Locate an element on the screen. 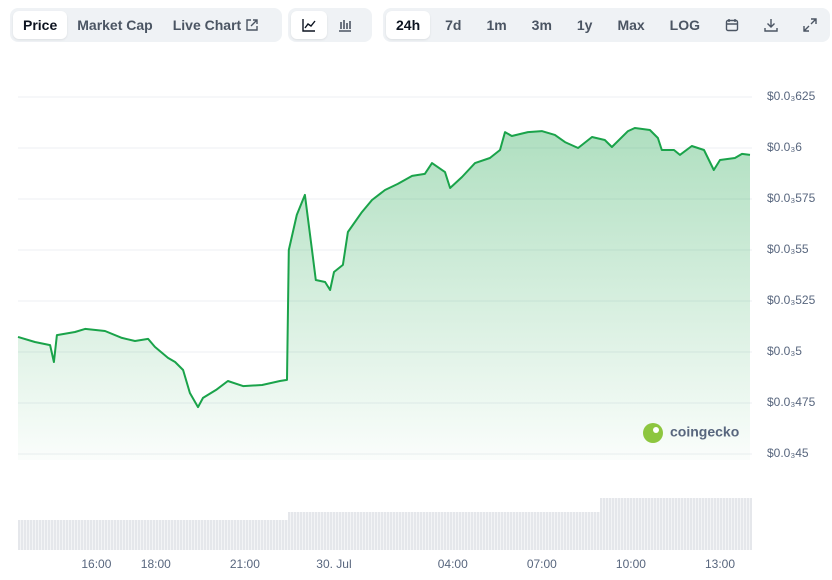 The height and width of the screenshot is (580, 832). range: 3m is located at coordinates (541, 25).